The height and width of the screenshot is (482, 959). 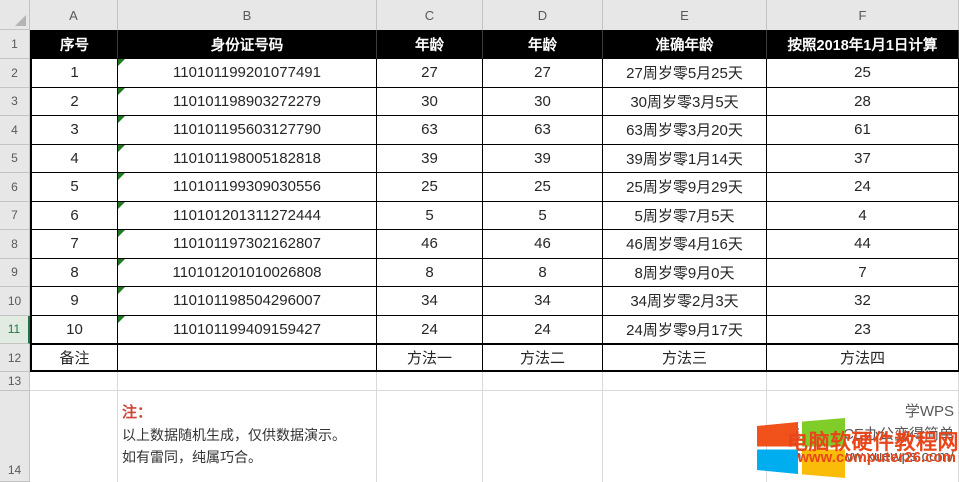 I want to click on cell-E13, so click(x=685, y=381).